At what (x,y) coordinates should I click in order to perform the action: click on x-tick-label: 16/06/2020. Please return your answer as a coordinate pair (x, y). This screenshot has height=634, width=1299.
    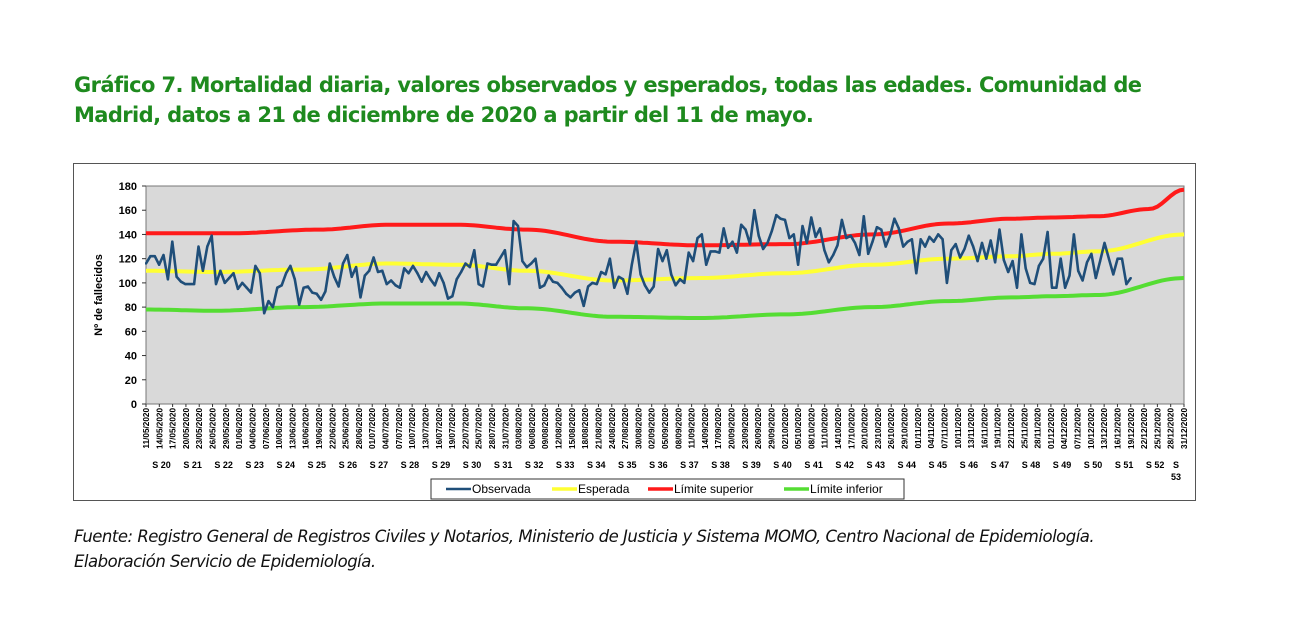
    Looking at the image, I should click on (306, 428).